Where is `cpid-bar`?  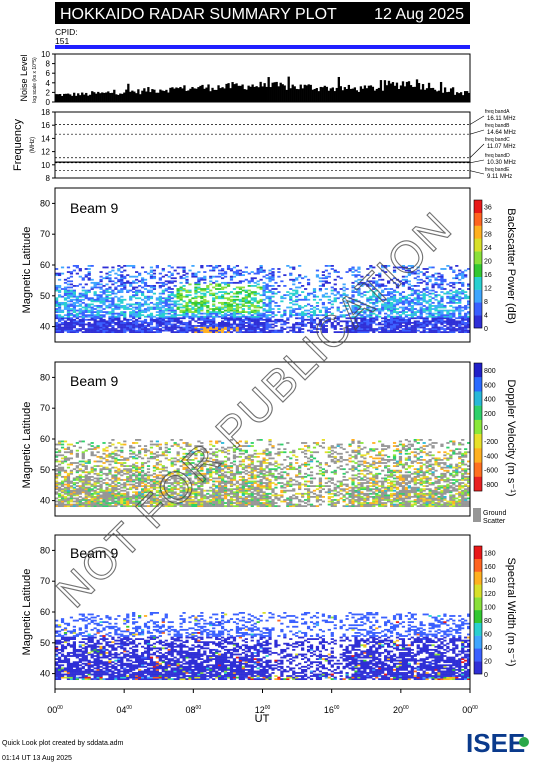
cpid-bar is located at coordinates (262, 47).